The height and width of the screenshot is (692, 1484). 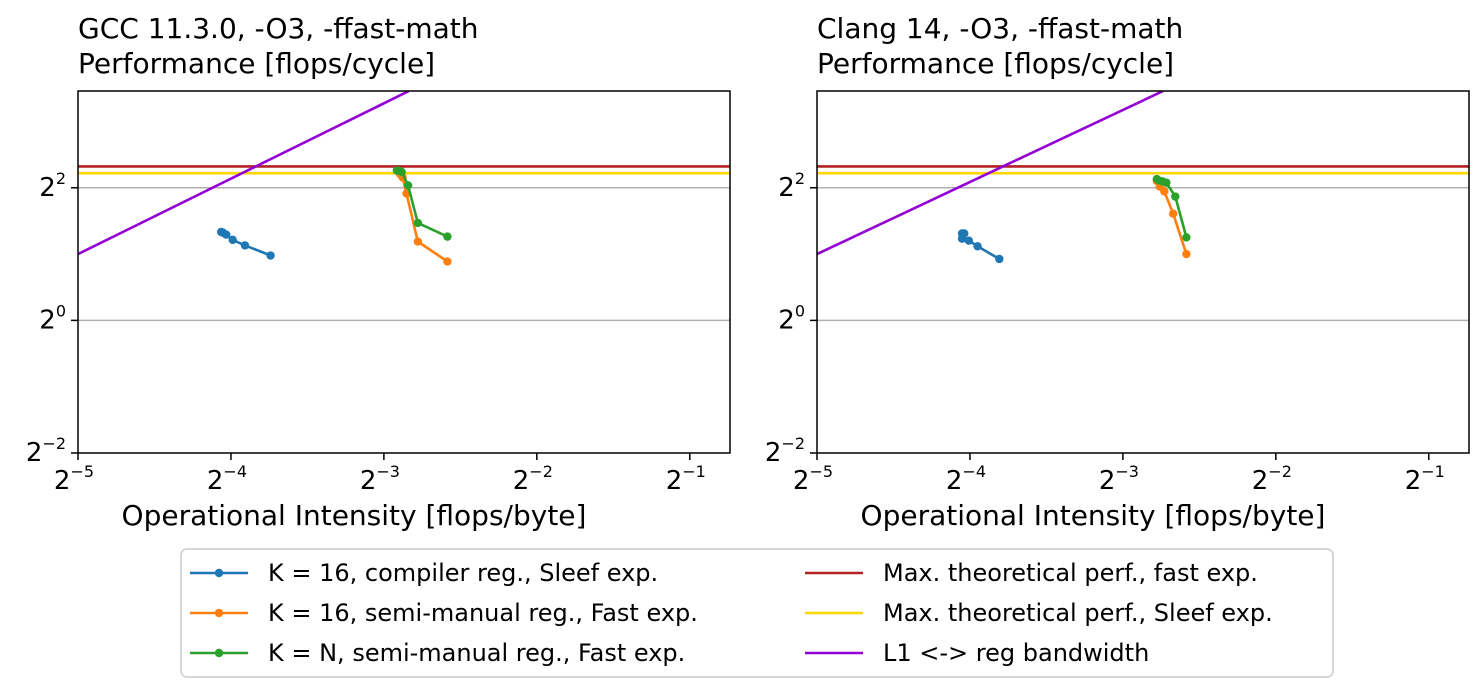 I want to click on legend-label: K = 16, semi-manual reg., Fast exp., so click(x=483, y=613).